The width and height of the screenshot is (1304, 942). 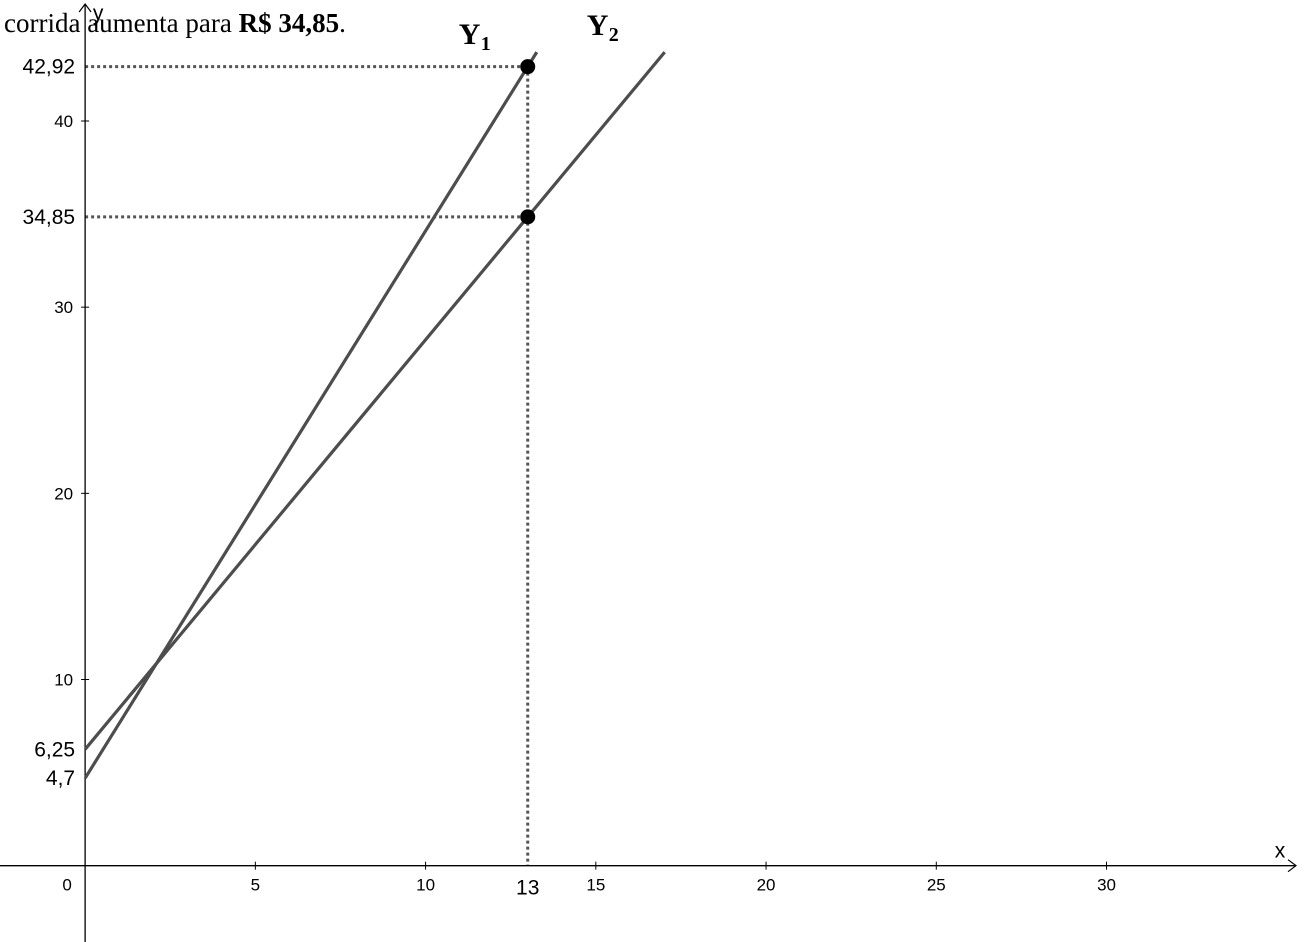 I want to click on x-tick-label: 20, so click(x=766, y=885).